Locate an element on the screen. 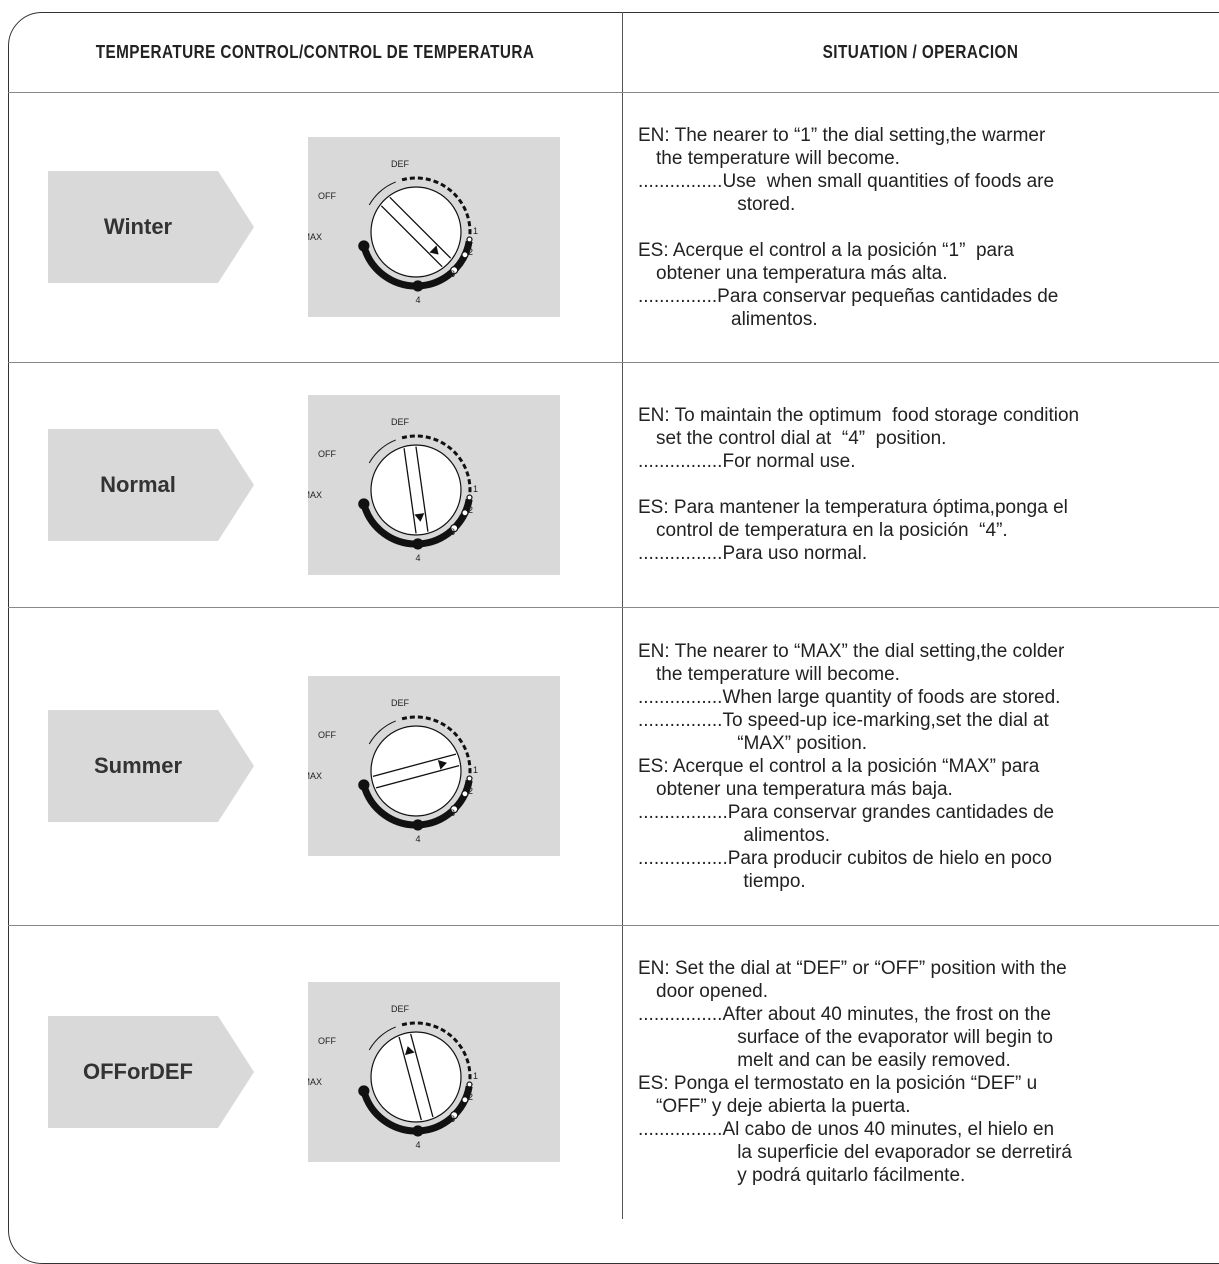 This screenshot has width=1219, height=1264. tag-label: Winter is located at coordinates (138, 226).